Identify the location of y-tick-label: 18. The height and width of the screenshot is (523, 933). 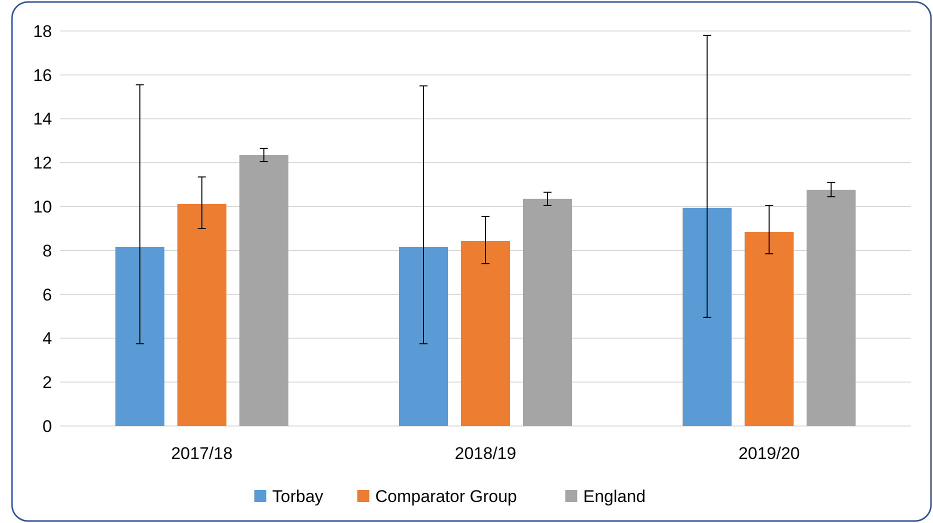
(42, 31).